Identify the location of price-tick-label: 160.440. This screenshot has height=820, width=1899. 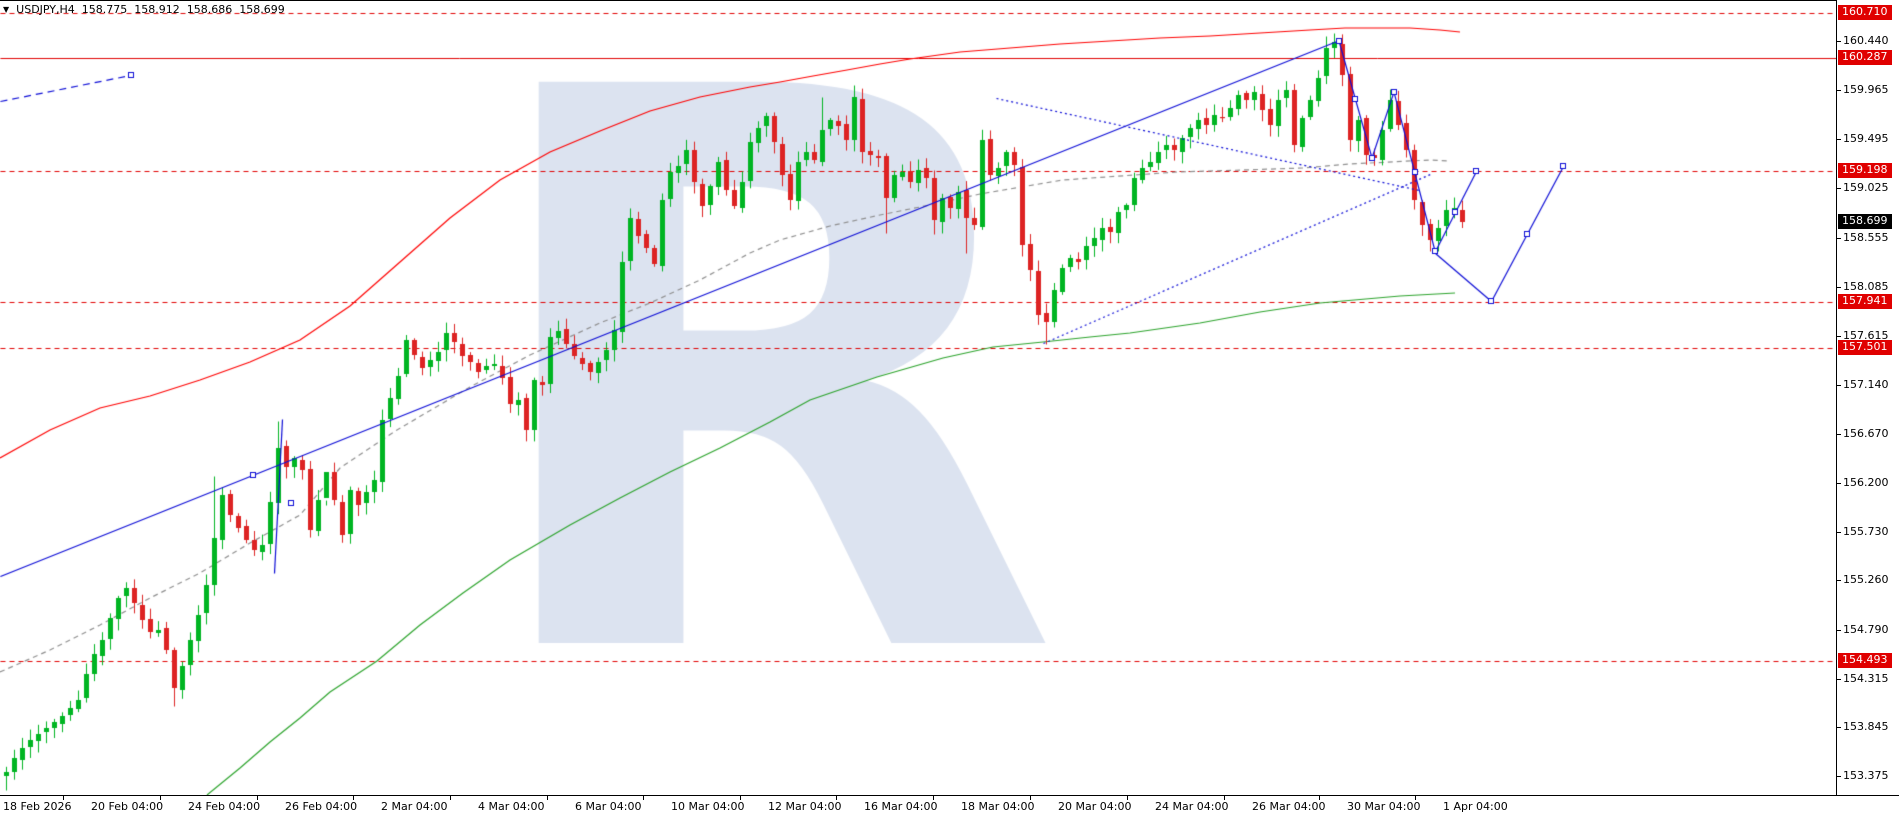
(1866, 40).